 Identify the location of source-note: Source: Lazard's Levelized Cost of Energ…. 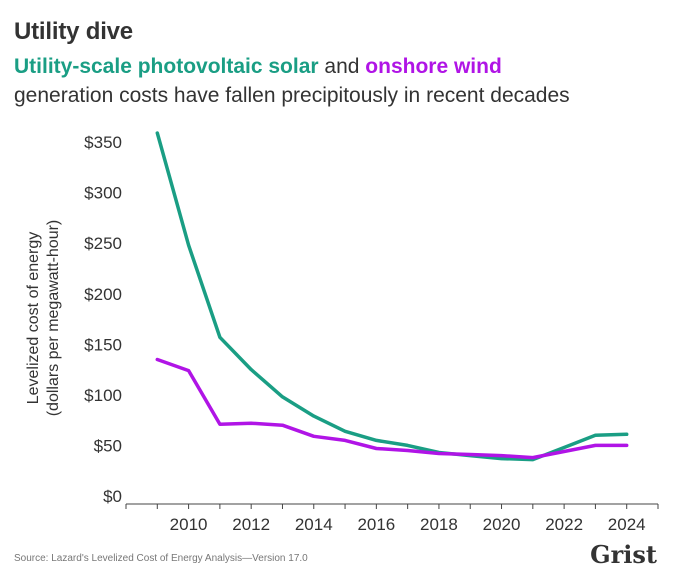
(161, 558).